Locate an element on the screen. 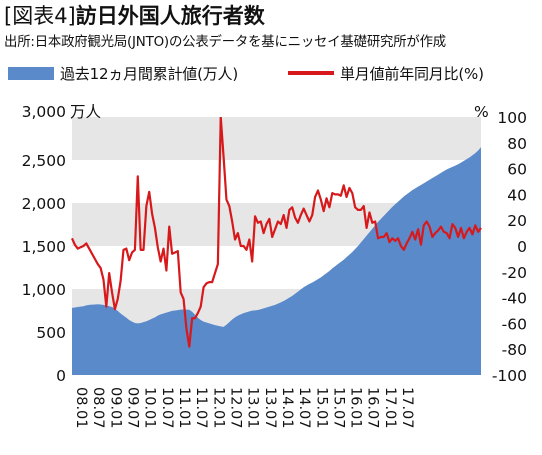 This screenshot has height=455, width=542. right-axis-tick: 0 is located at coordinates (522, 247).